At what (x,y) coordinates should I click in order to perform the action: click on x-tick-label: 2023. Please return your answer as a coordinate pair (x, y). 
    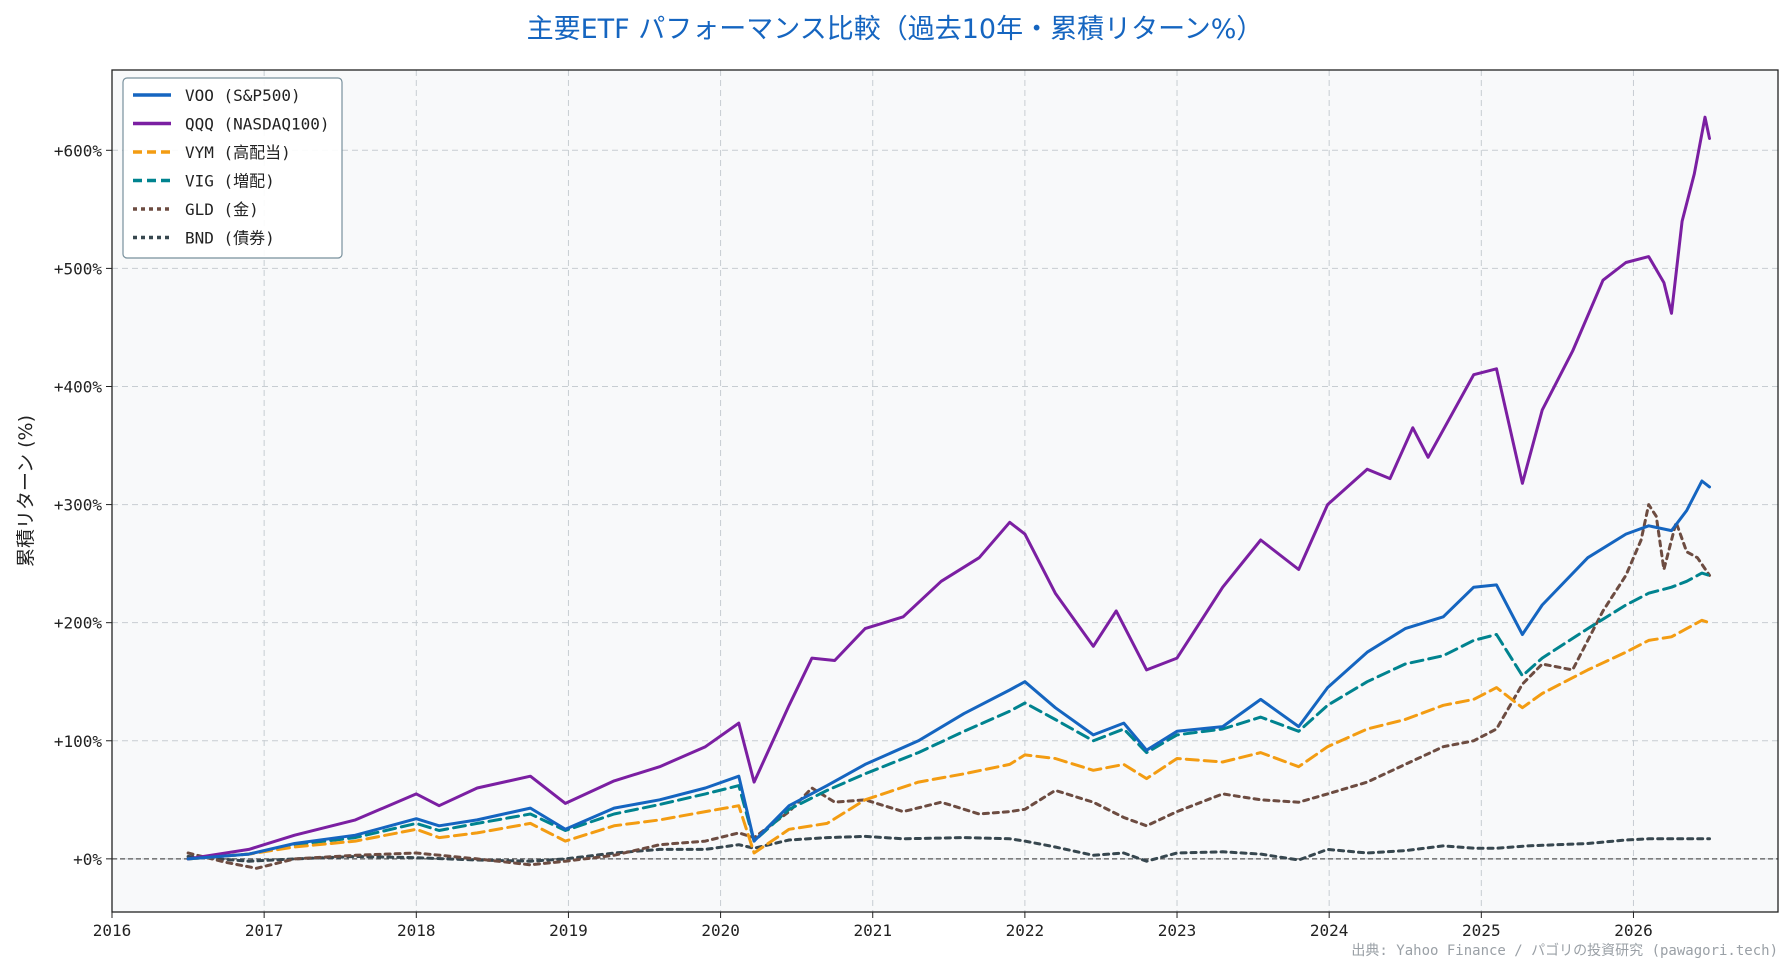
    Looking at the image, I should click on (1177, 930).